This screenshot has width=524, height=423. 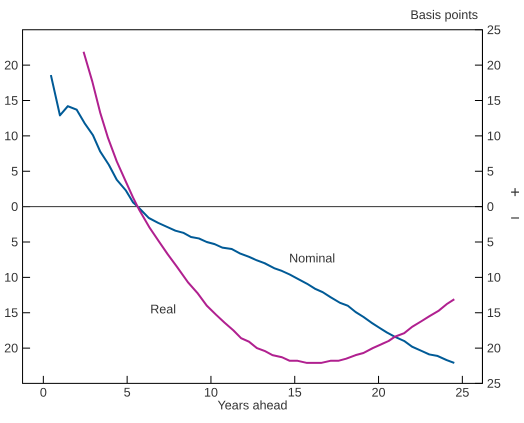 I want to click on series-label: Nominal, so click(x=312, y=257).